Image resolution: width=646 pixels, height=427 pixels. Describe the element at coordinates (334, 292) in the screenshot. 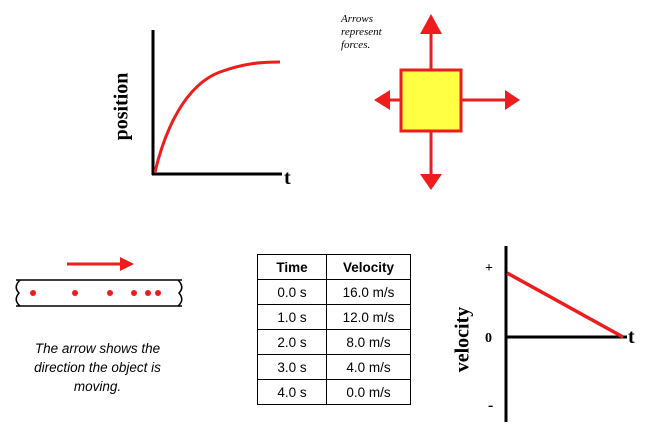

I see `table-row: 0.0 s 16.0 m/s` at that location.